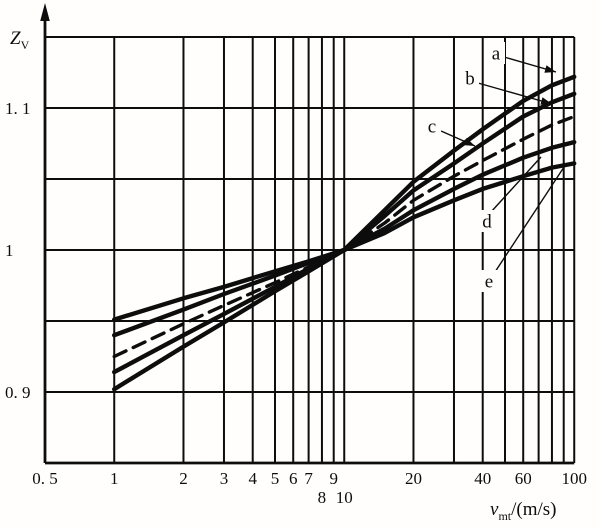  Describe the element at coordinates (574, 478) in the screenshot. I see `x-tick-label-100: 100` at that location.